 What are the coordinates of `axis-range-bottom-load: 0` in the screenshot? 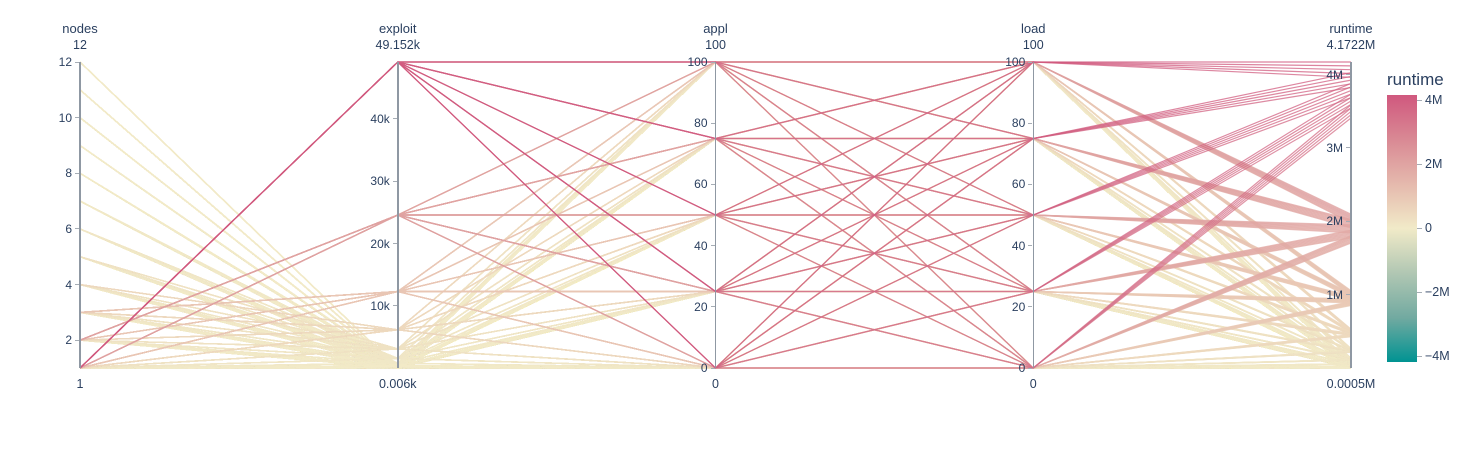 It's located at (1033, 384).